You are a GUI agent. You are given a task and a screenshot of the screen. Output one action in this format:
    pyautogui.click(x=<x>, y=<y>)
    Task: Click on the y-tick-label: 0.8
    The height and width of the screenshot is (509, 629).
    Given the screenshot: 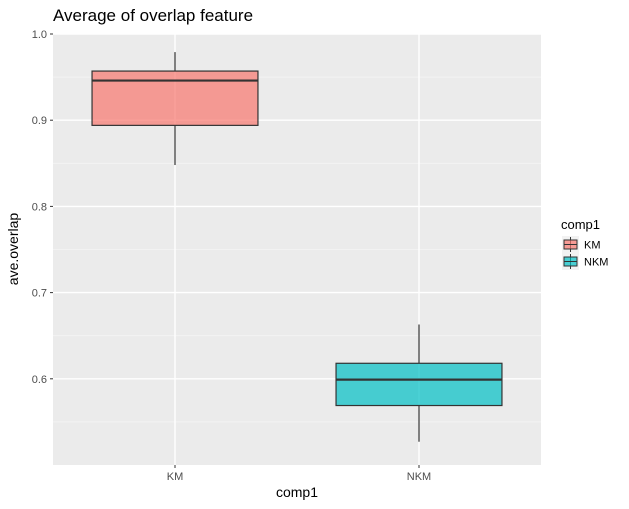 What is the action you would take?
    pyautogui.click(x=39, y=207)
    